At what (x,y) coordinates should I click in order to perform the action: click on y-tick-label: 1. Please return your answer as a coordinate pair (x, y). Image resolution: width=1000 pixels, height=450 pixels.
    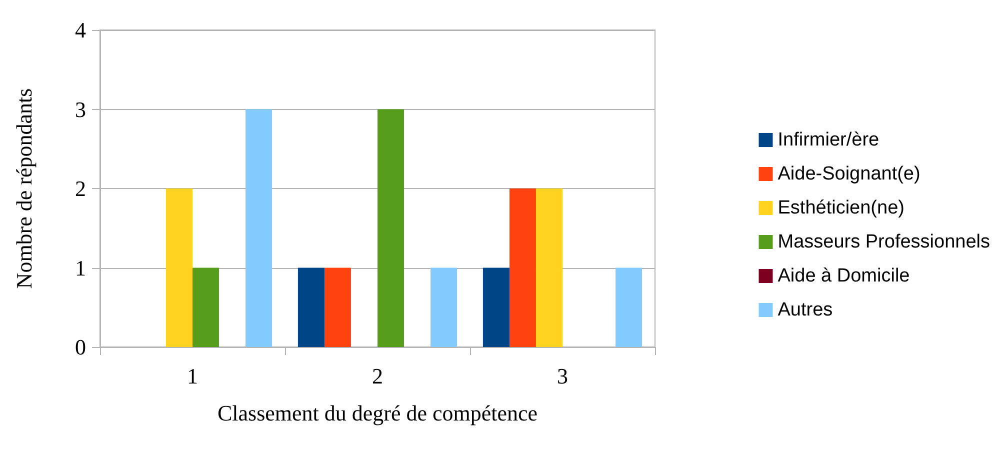
    Looking at the image, I should click on (80, 267).